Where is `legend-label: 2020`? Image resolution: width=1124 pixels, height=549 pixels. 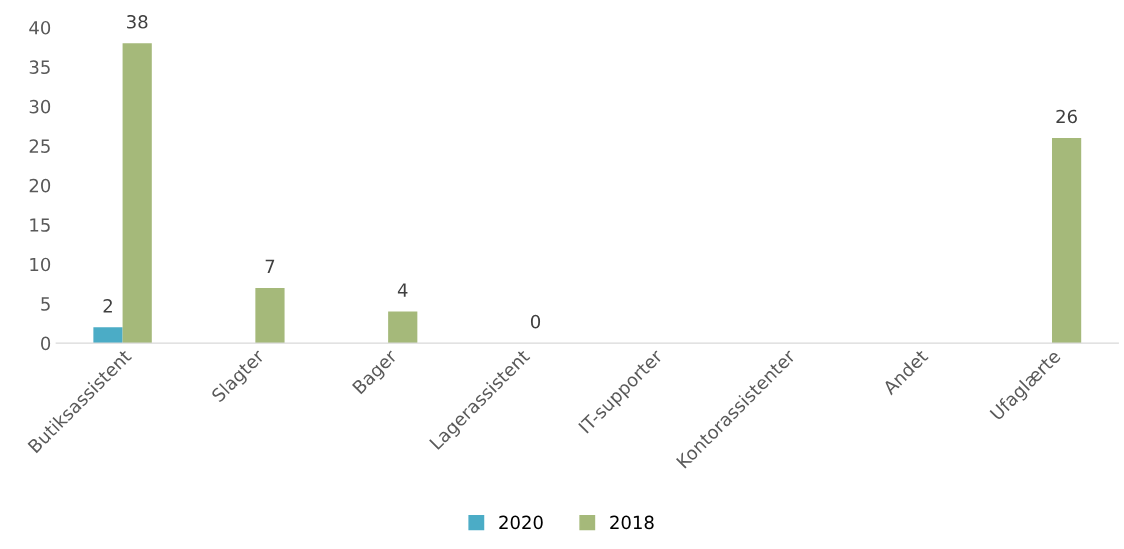 legend-label: 2020 is located at coordinates (521, 522).